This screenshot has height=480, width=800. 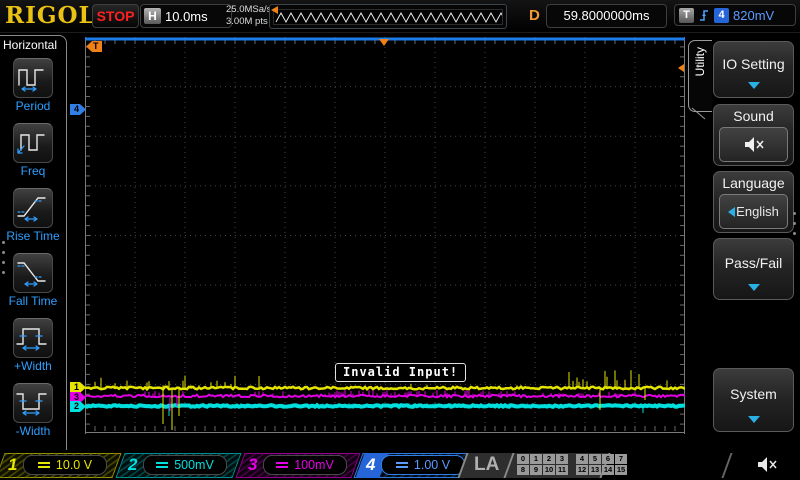 What do you see at coordinates (152, 16) in the screenshot?
I see `h-label: H` at bounding box center [152, 16].